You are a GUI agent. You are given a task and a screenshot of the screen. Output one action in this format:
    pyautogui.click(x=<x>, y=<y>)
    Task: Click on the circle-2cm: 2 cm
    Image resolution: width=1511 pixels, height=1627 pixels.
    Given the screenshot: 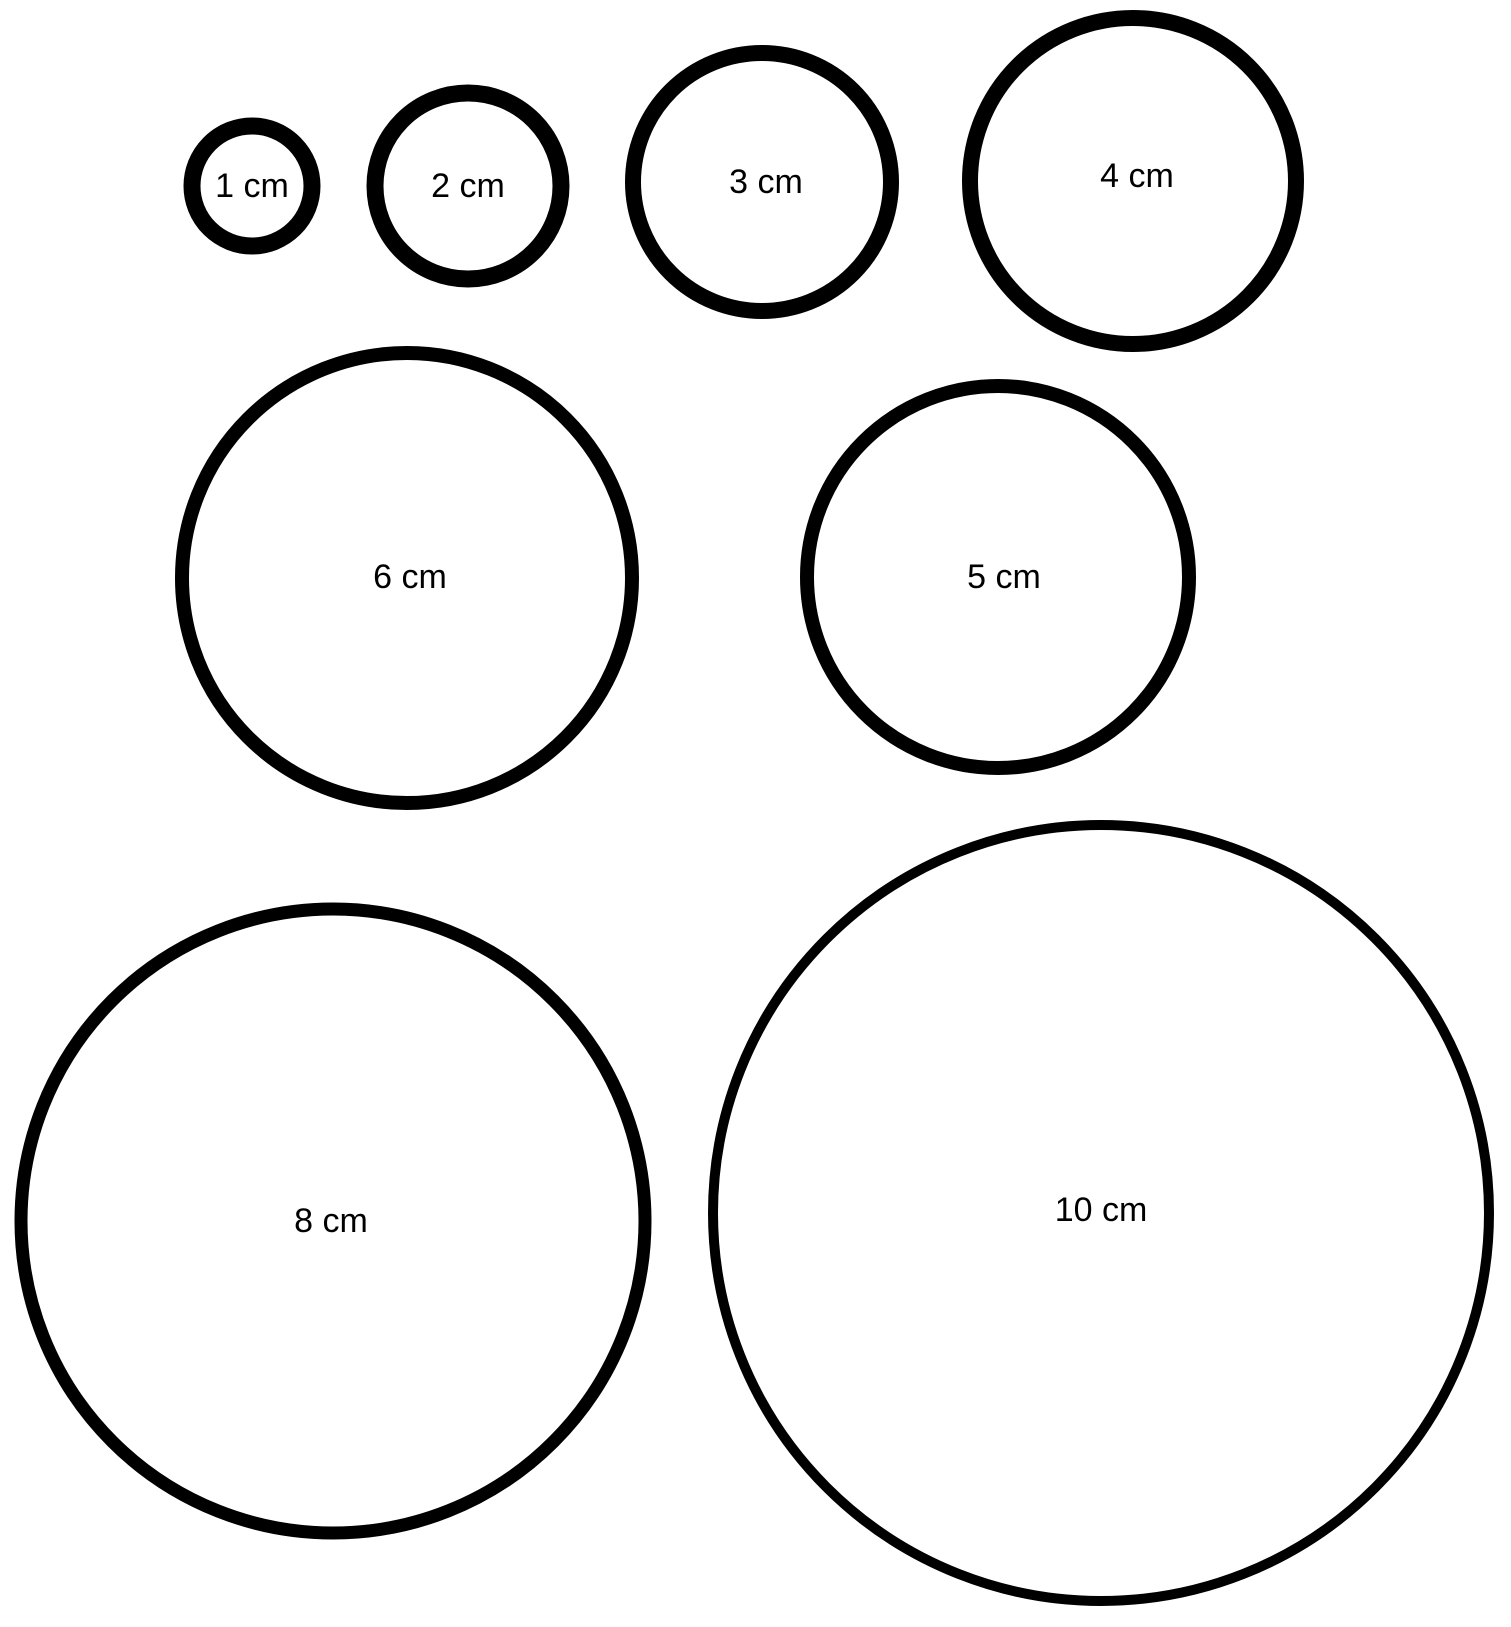 What is the action you would take?
    pyautogui.click(x=468, y=186)
    